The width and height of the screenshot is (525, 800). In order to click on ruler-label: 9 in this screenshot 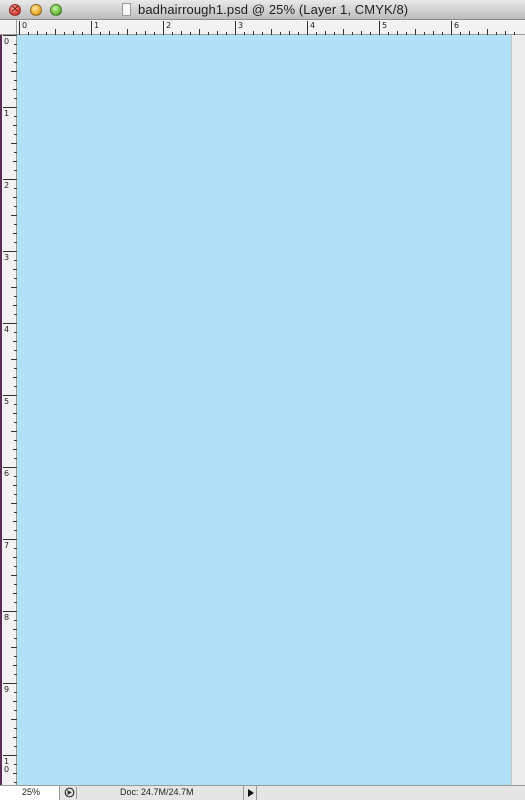, I will do `click(6, 689)`.